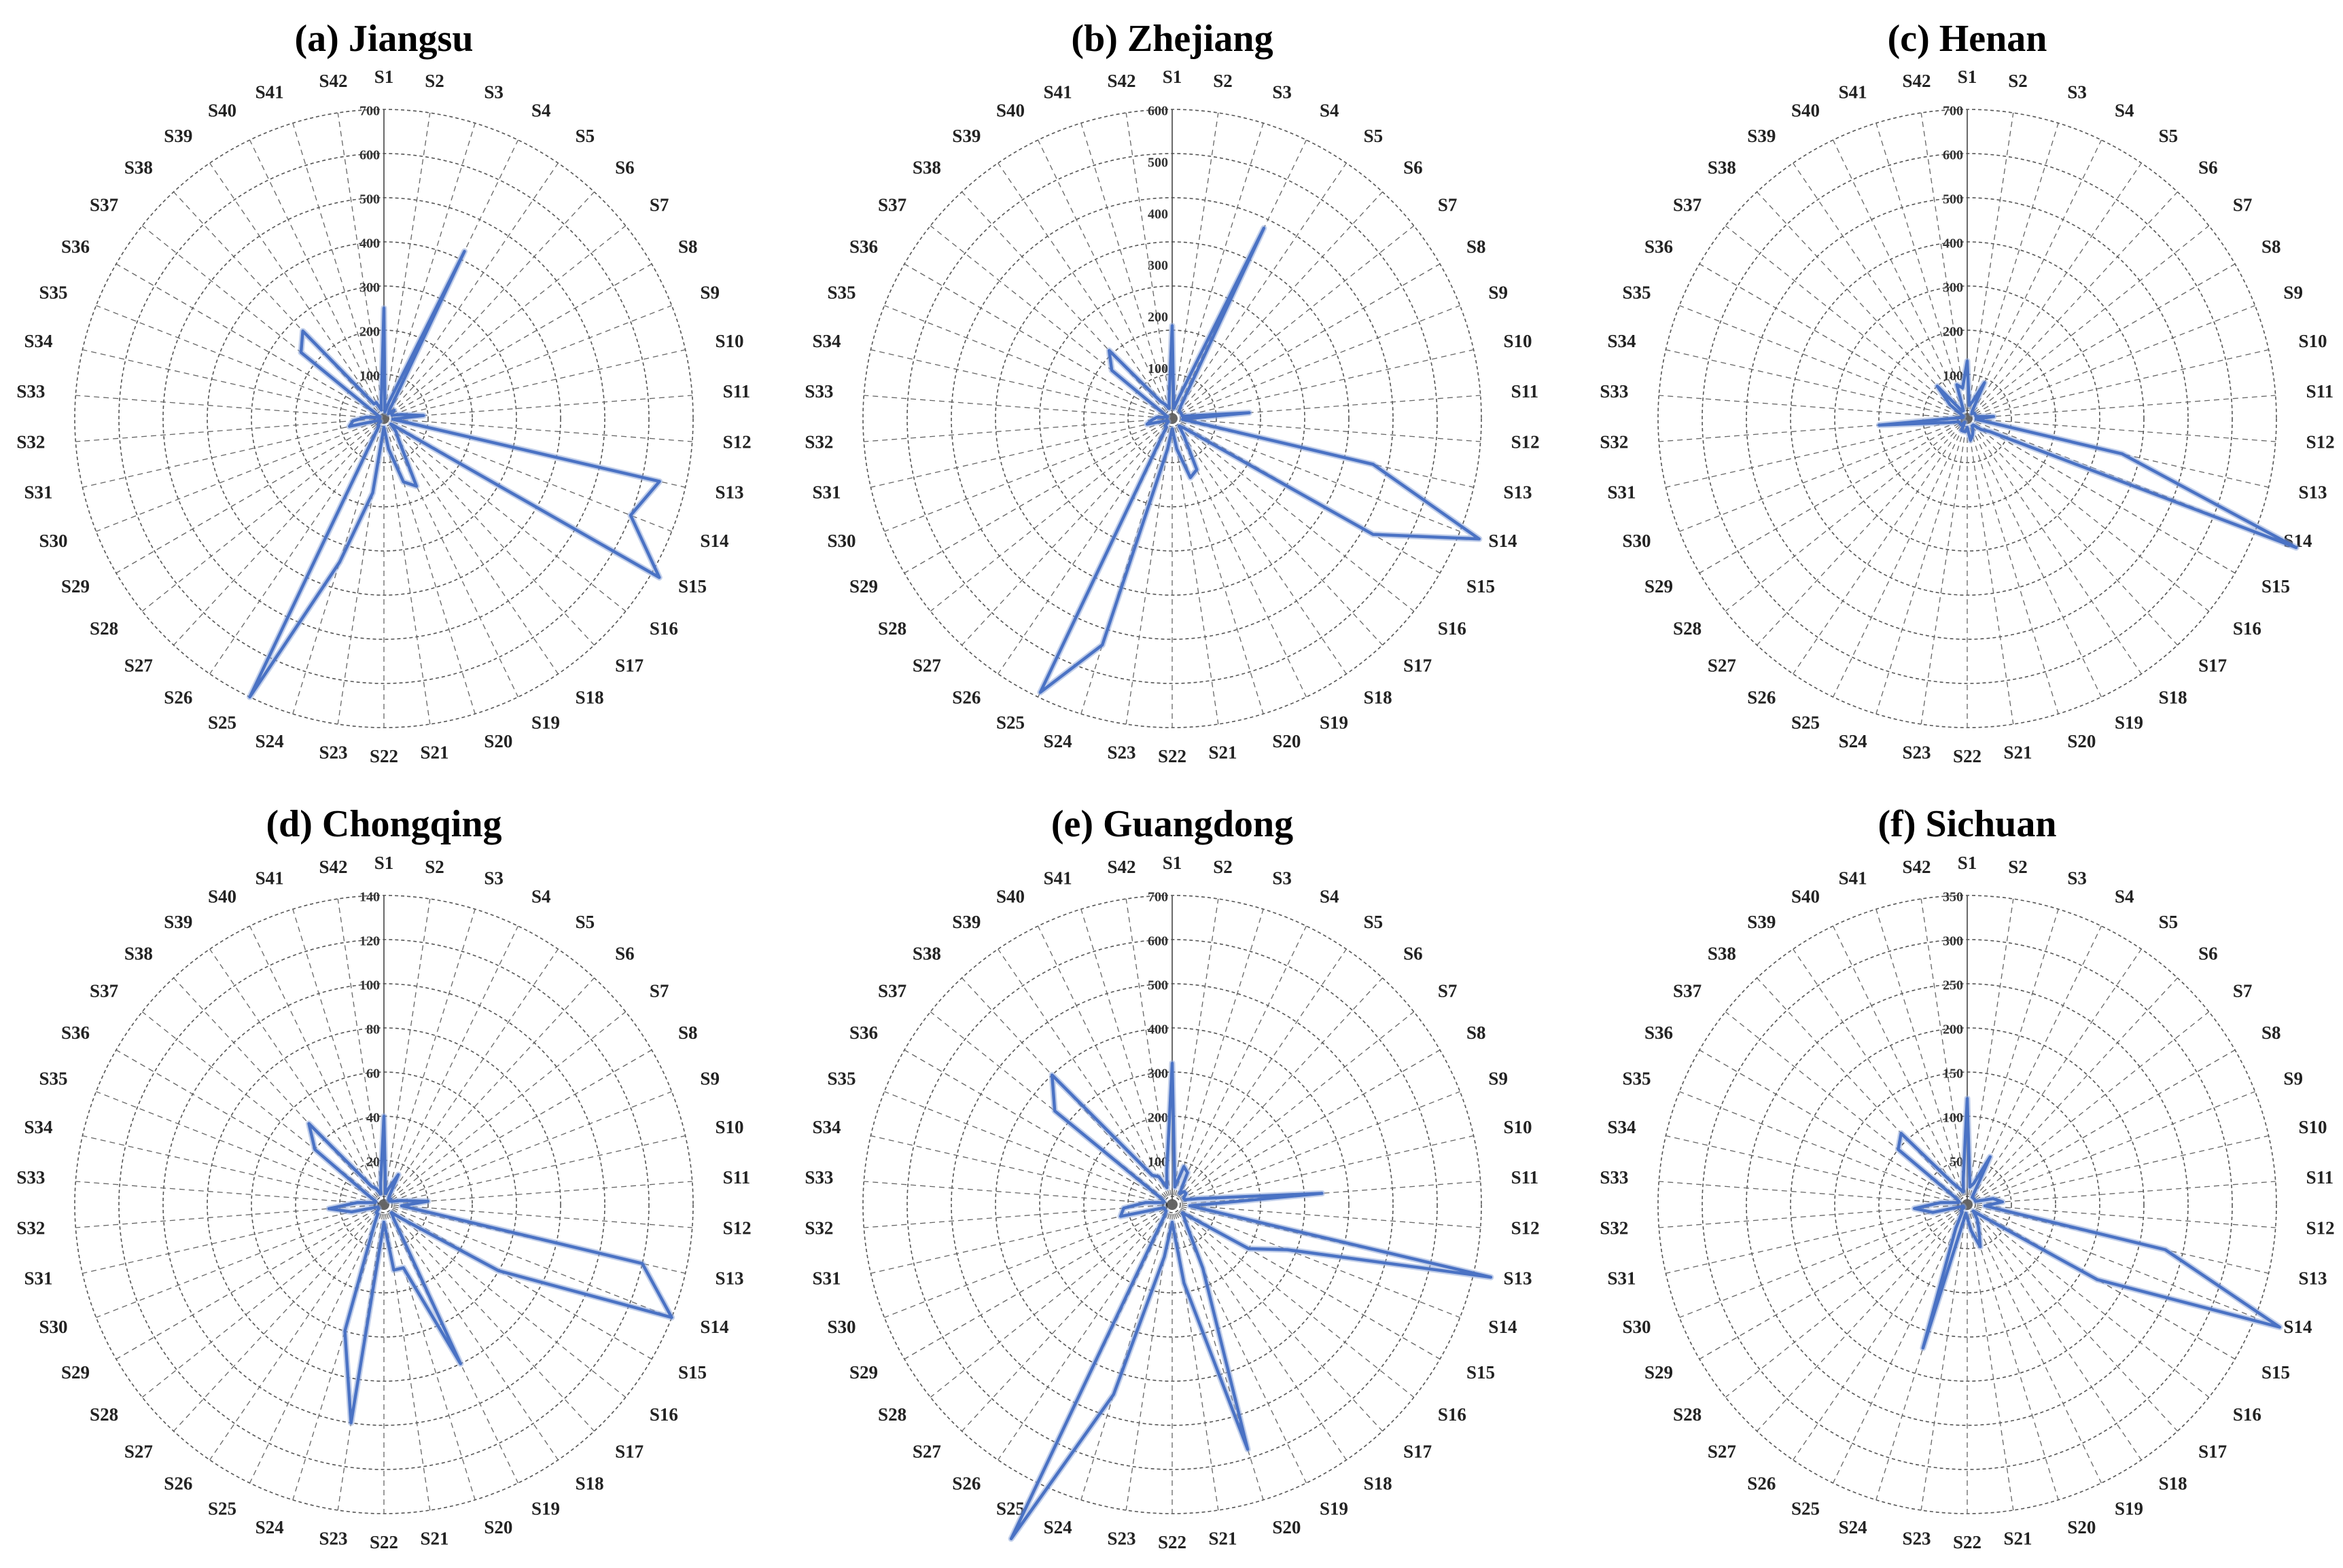  I want to click on spoke-label-s4: S4, so click(541, 897).